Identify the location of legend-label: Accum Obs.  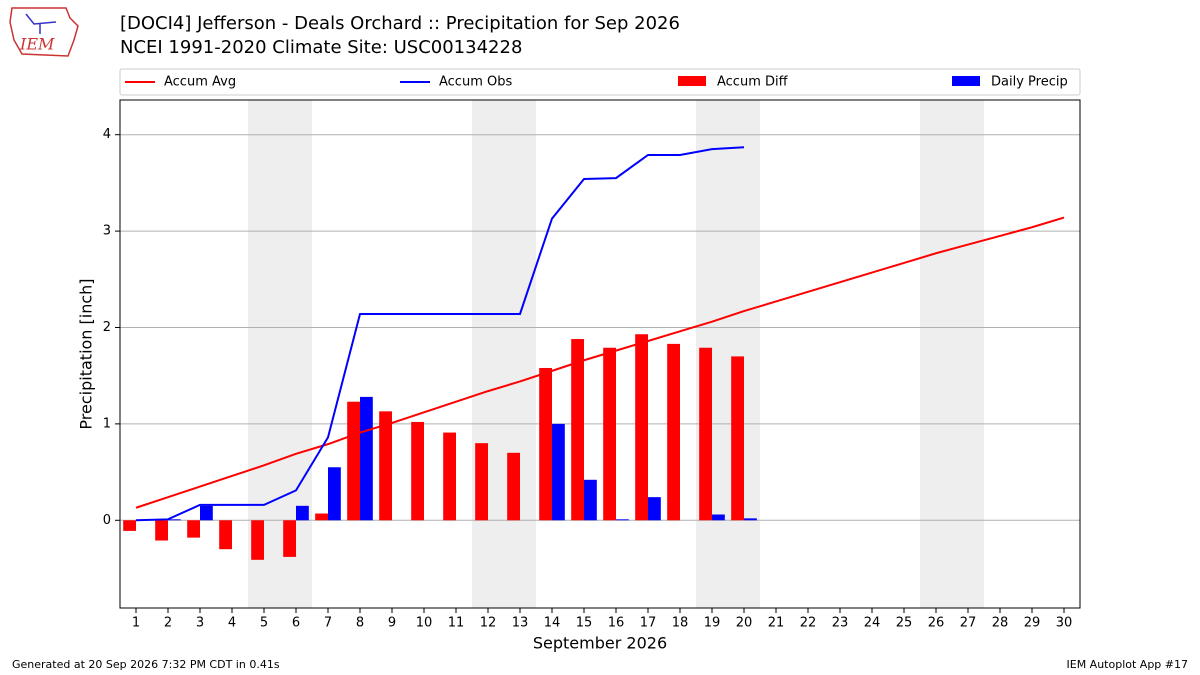
(475, 82).